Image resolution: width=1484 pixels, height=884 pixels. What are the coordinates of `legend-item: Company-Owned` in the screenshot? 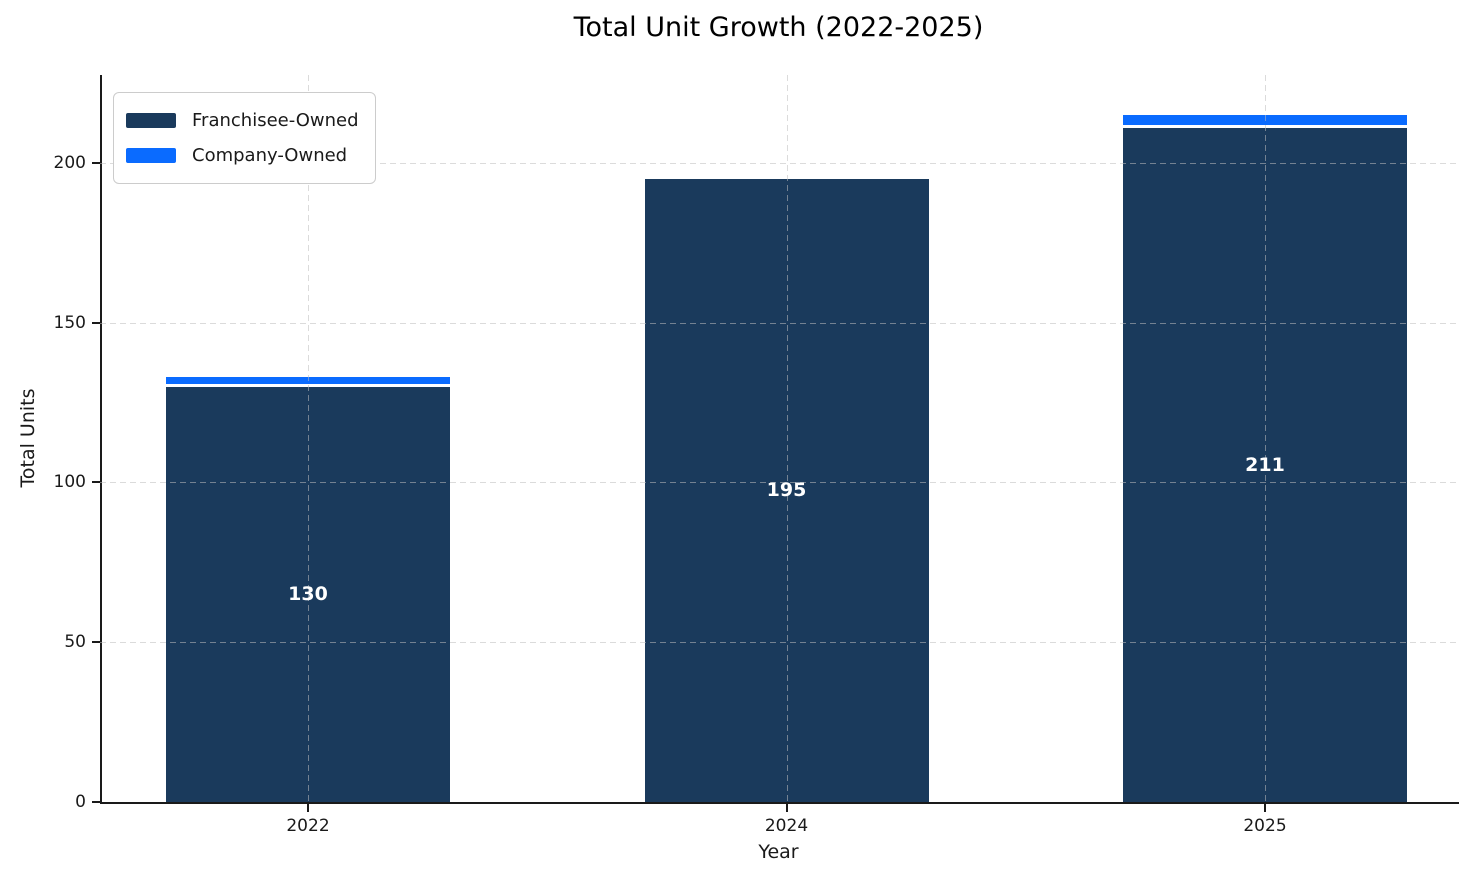 It's located at (242, 155).